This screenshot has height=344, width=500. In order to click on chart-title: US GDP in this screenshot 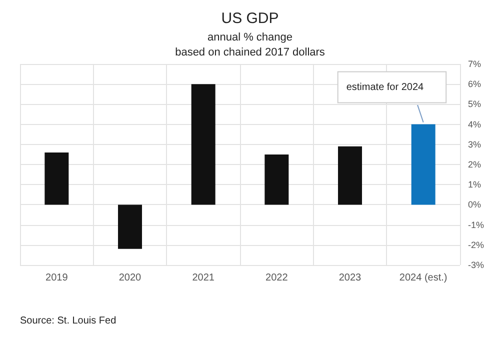, I will do `click(250, 18)`.